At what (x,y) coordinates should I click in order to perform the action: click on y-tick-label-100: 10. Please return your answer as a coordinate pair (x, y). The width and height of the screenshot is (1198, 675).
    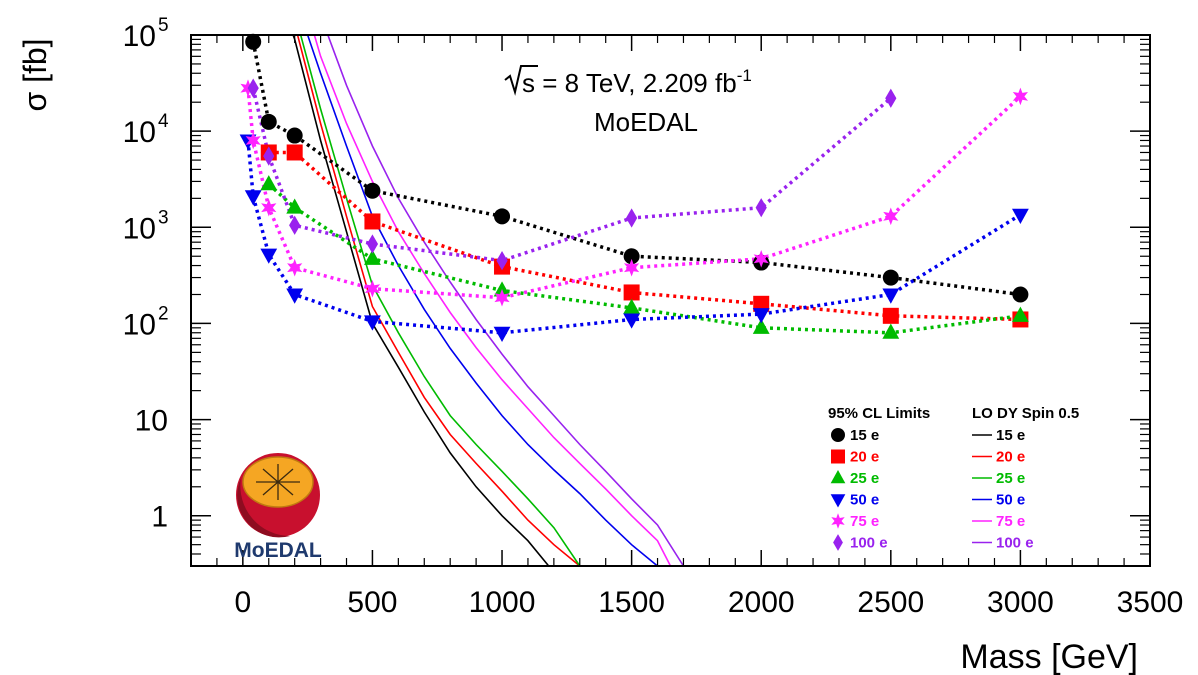
    Looking at the image, I should click on (139, 324).